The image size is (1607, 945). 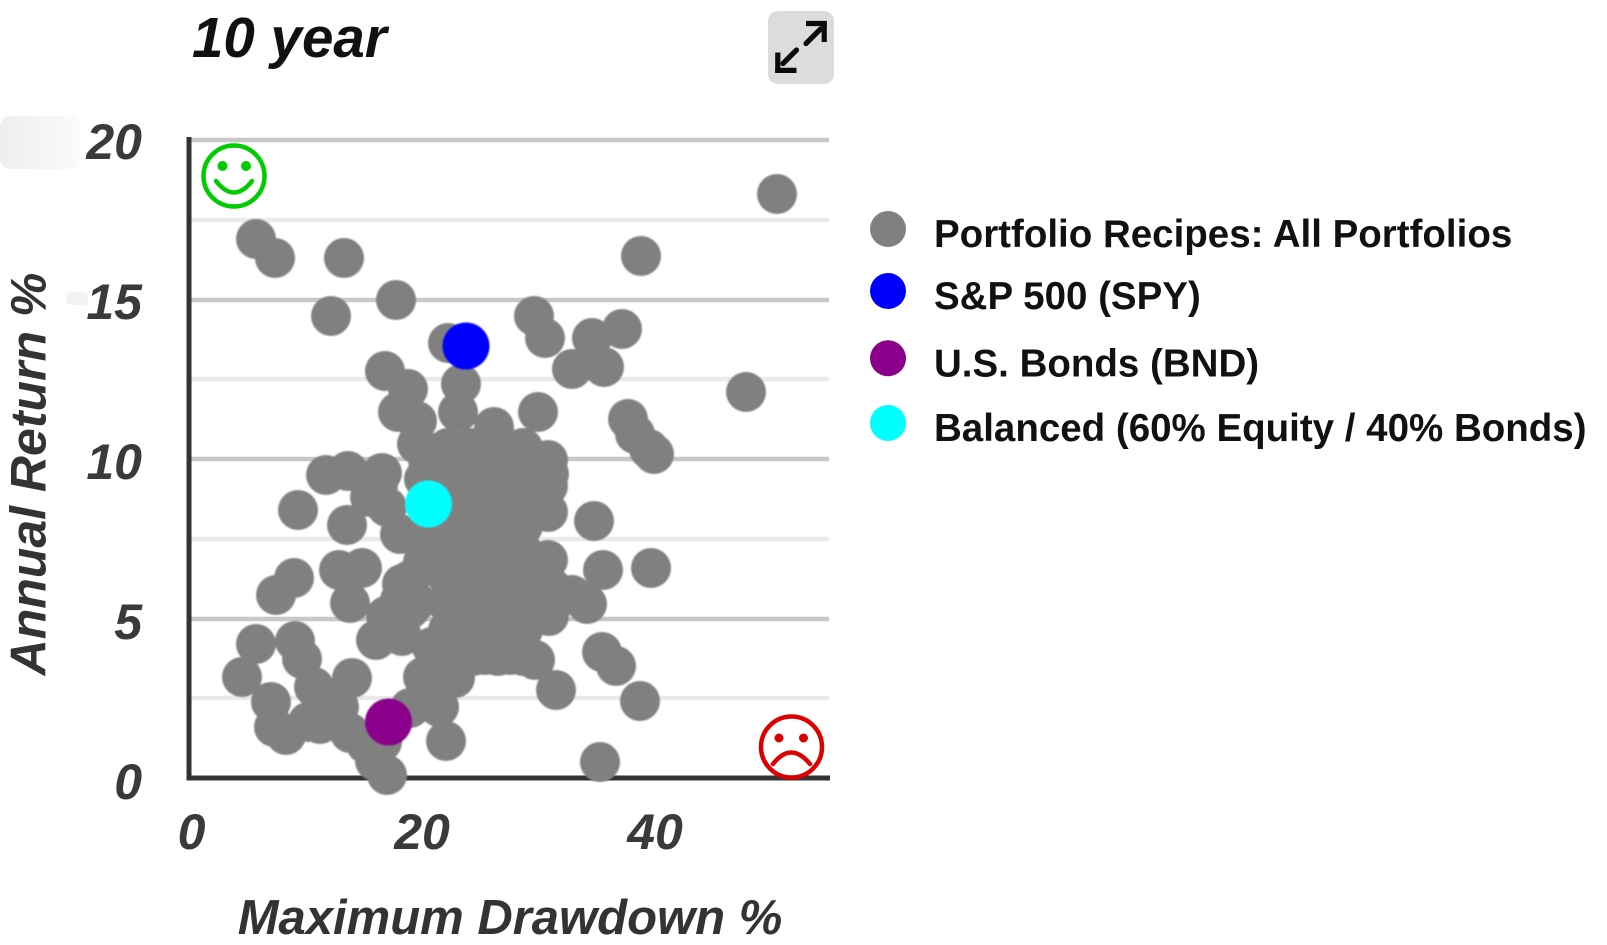 What do you see at coordinates (1067, 296) in the screenshot?
I see `svg-text: S&P 500 (SPY)` at bounding box center [1067, 296].